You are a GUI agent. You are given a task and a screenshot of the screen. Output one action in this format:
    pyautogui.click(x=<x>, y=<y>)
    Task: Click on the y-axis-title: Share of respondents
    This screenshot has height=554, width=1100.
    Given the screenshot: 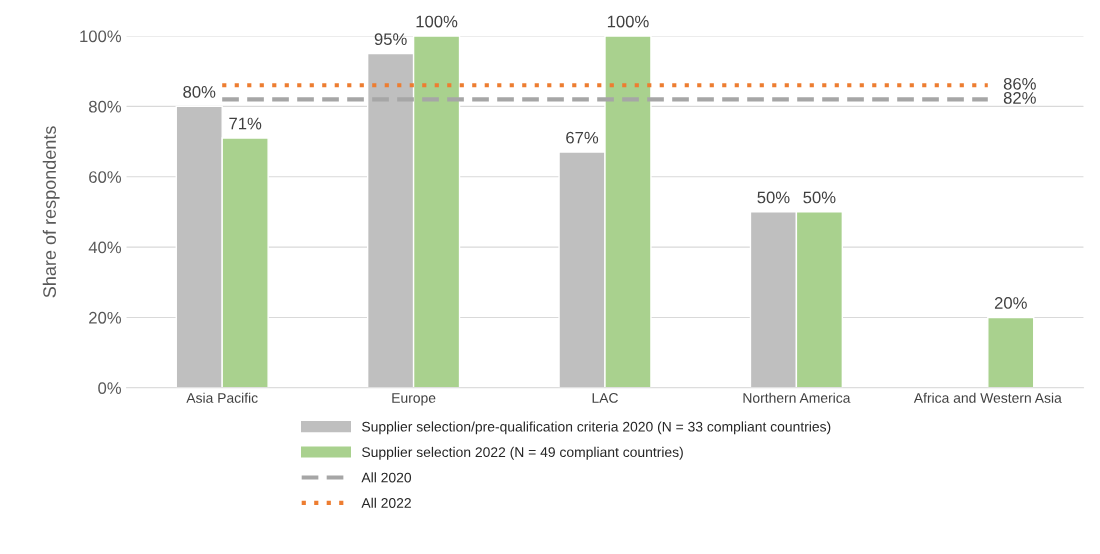 What is the action you would take?
    pyautogui.click(x=51, y=212)
    